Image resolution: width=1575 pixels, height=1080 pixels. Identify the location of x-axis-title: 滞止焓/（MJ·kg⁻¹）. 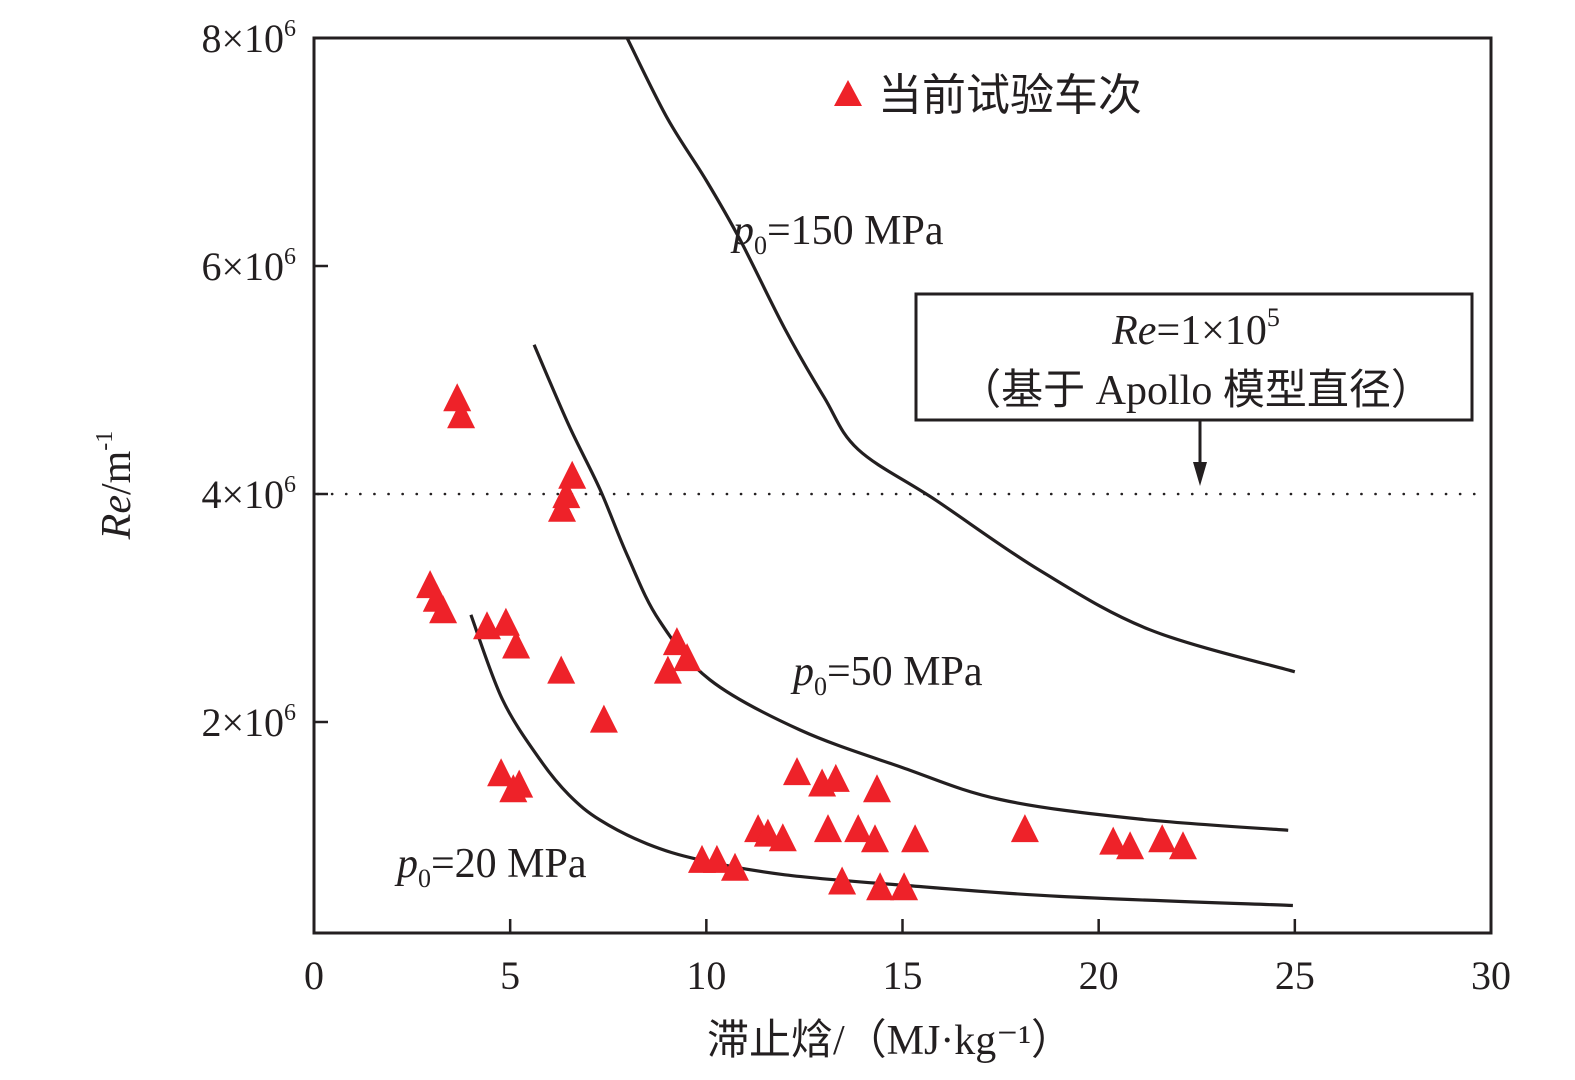
(890, 1040).